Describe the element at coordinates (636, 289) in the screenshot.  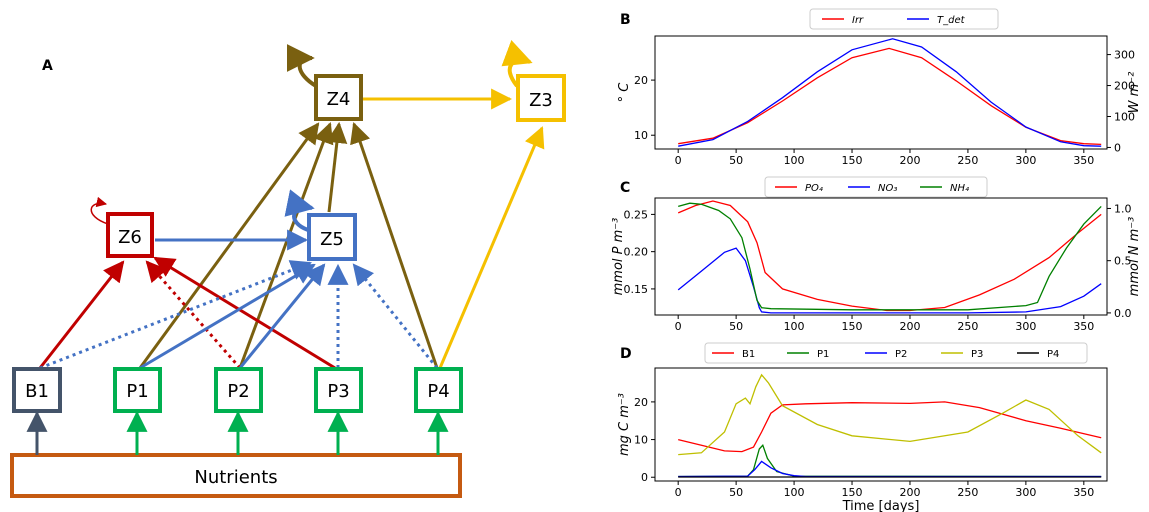
I see `y-tick-label: 0.15` at that location.